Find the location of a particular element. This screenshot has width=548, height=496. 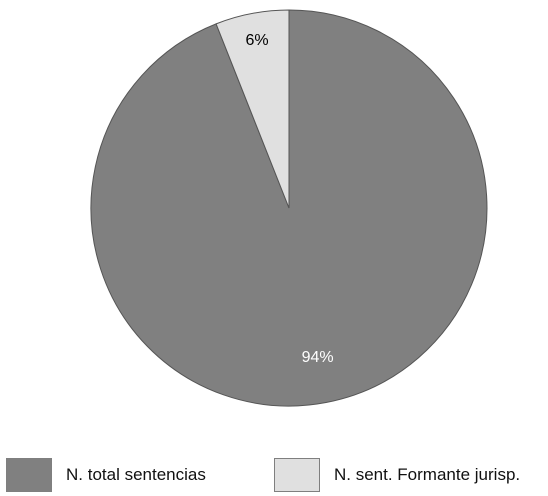

legend-swatch-total-sentencias is located at coordinates (29, 475).